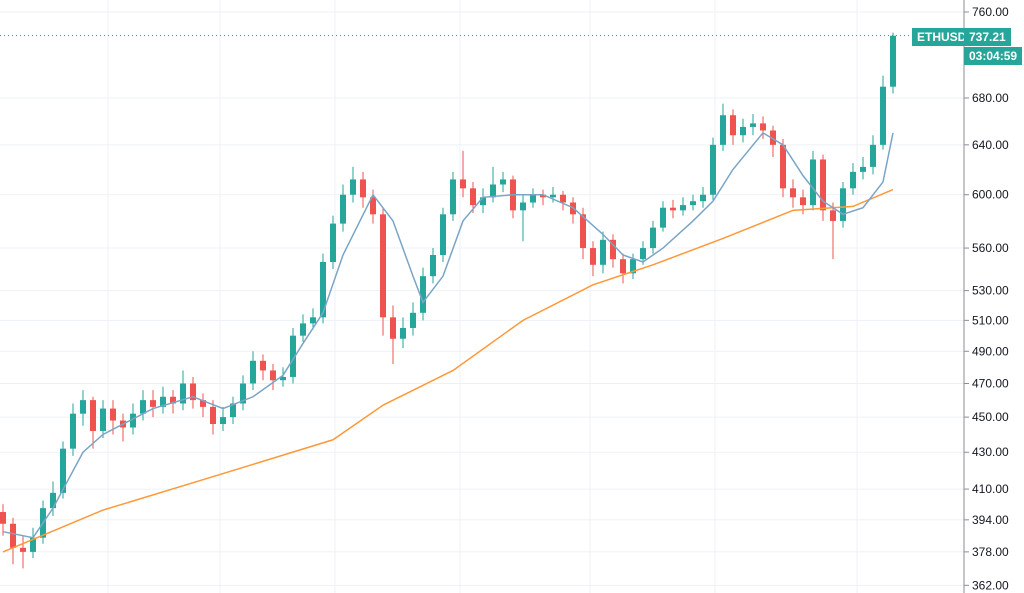 This screenshot has width=1024, height=593. Describe the element at coordinates (993, 56) in the screenshot. I see `bar-countdown-label: 03:04:59` at that location.